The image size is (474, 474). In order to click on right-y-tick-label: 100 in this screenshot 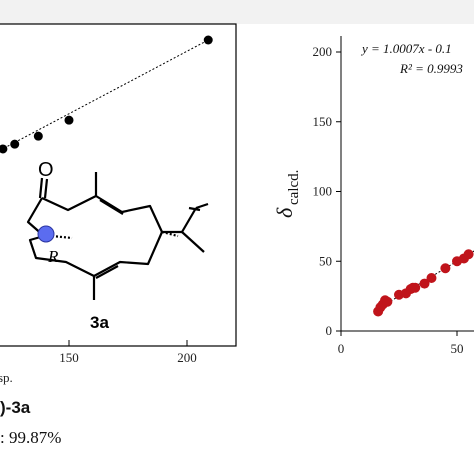, I will do `click(323, 191)`.